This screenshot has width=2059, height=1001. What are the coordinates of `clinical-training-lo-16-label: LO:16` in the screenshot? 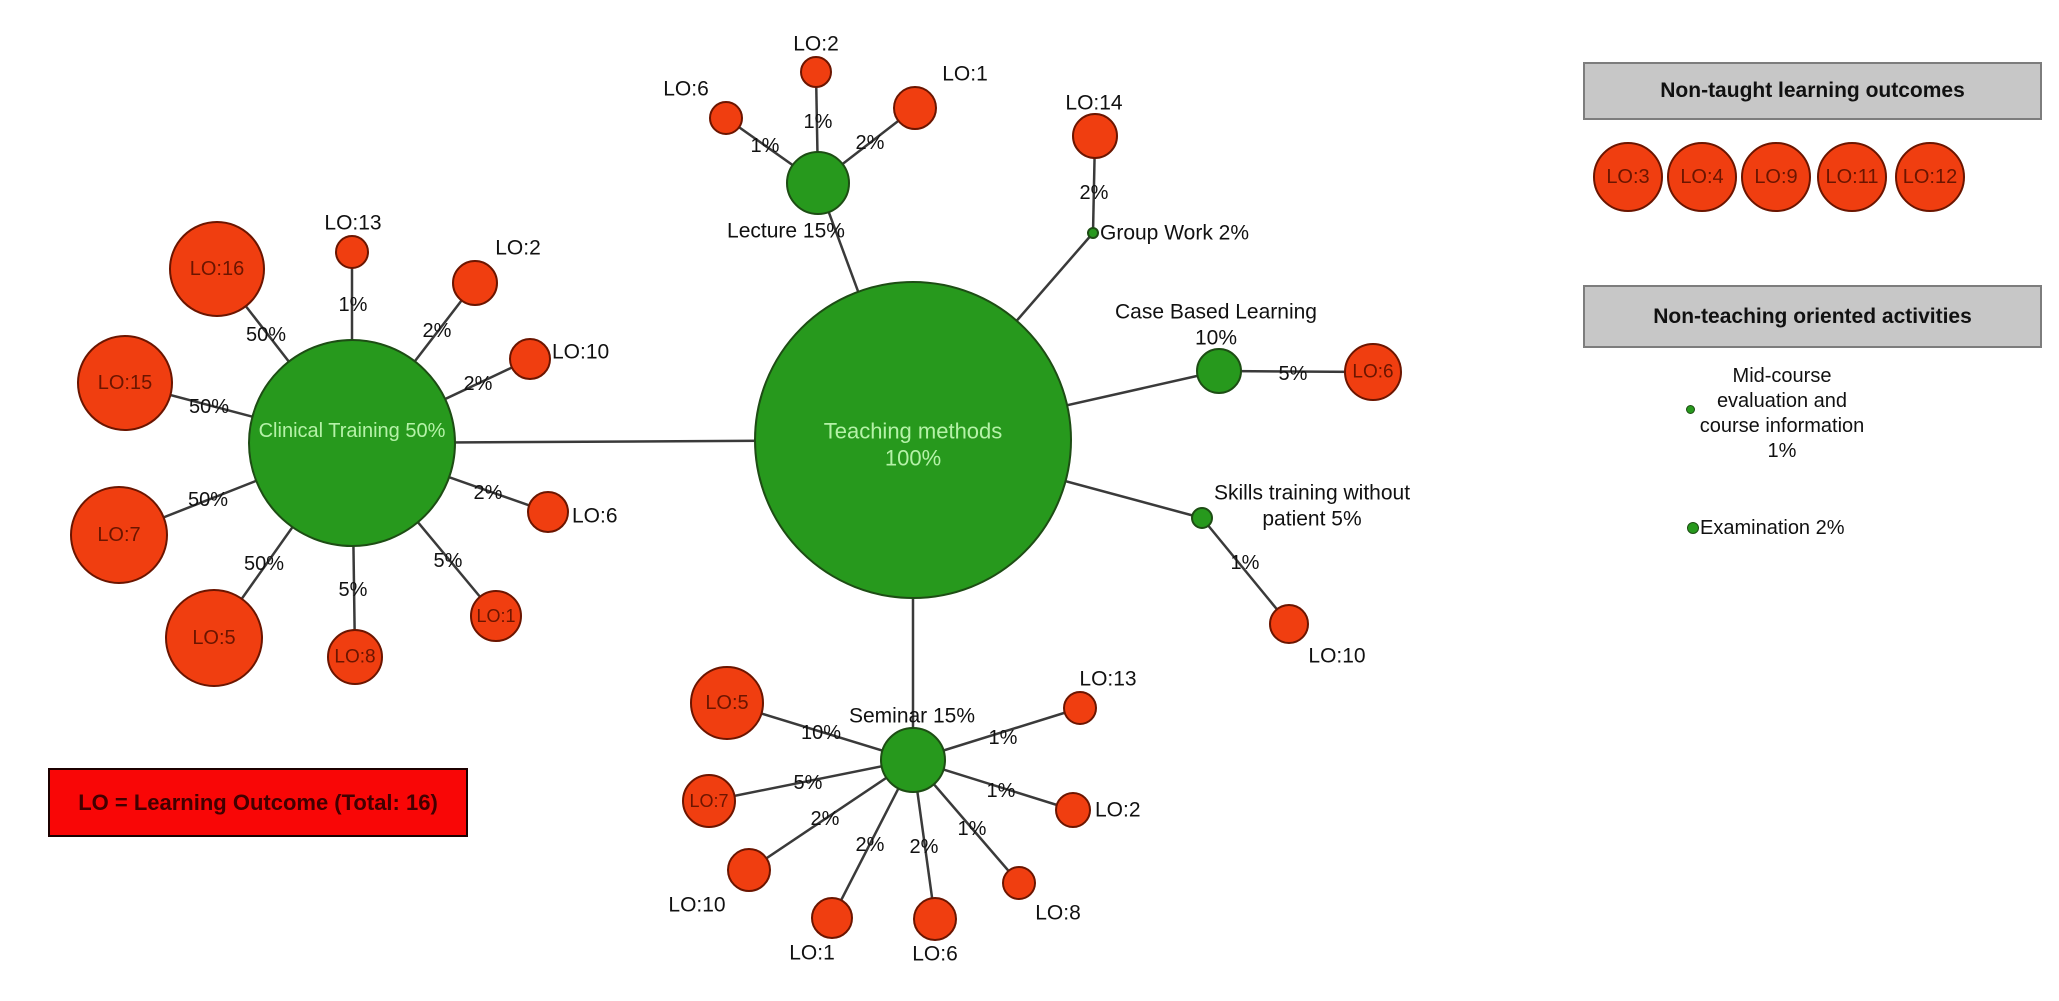 It's located at (217, 269).